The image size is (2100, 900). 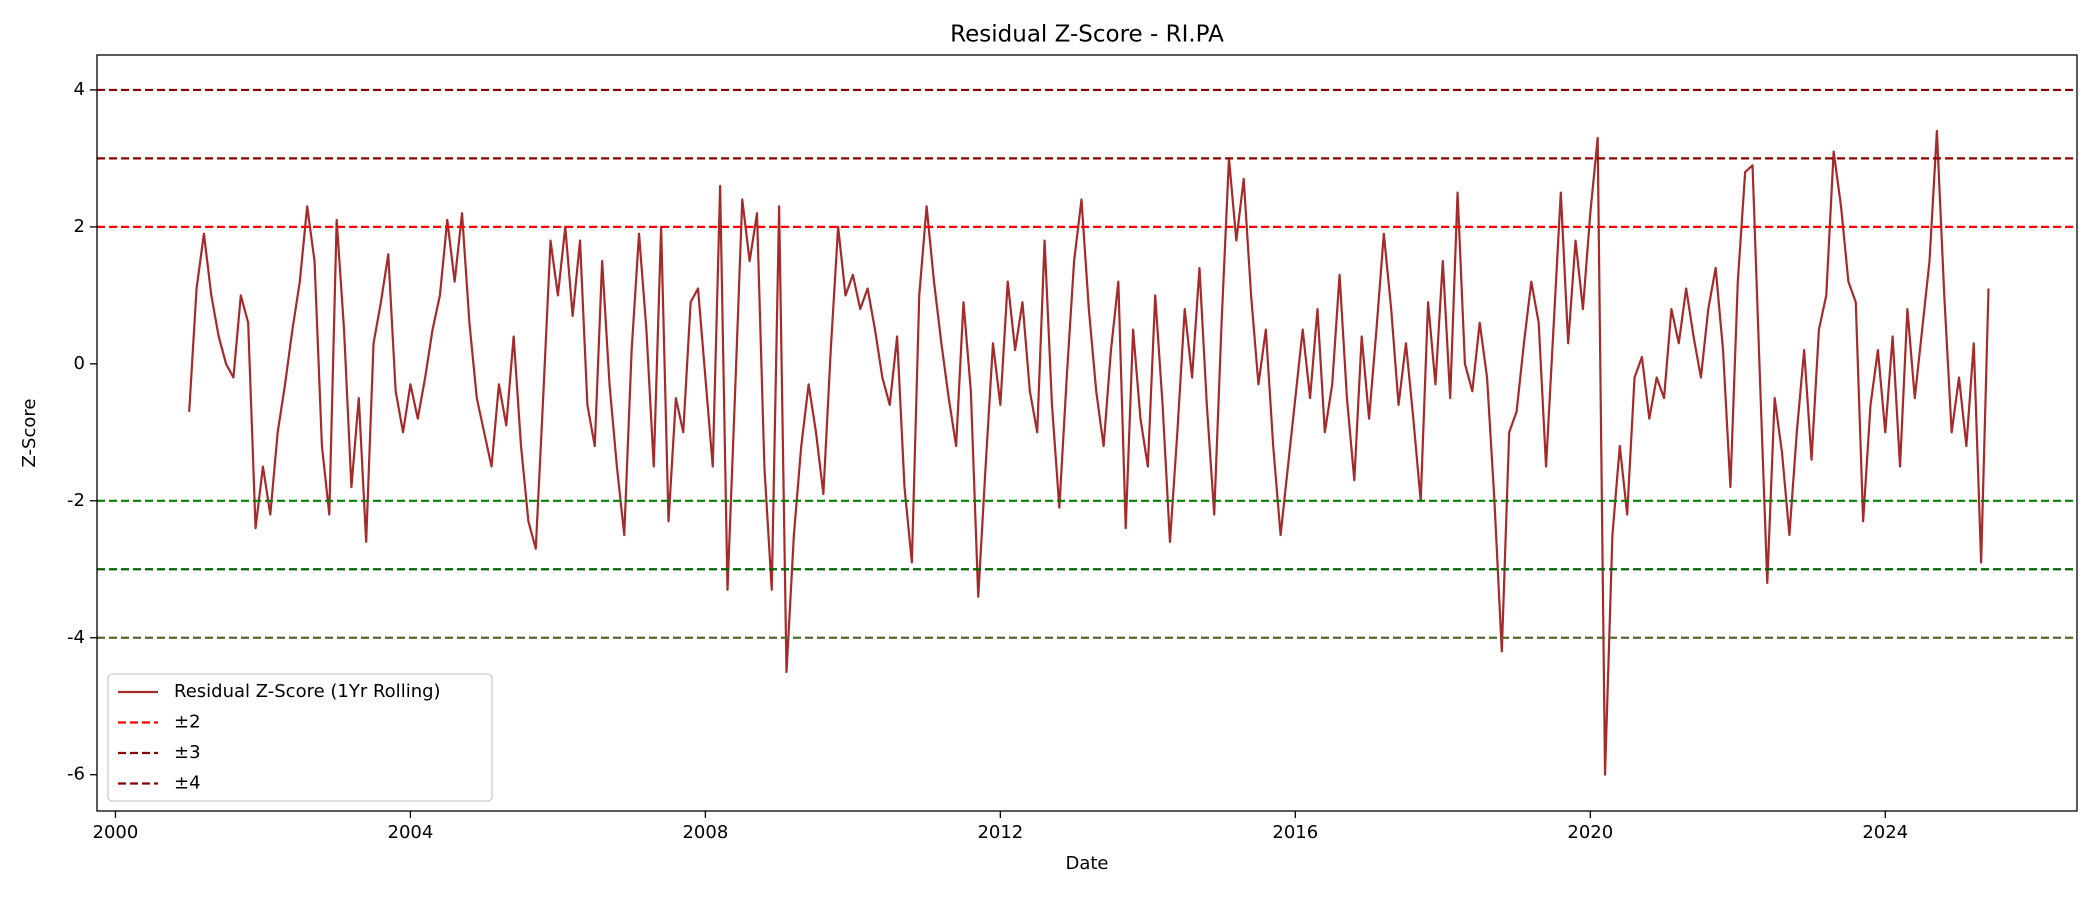 What do you see at coordinates (411, 832) in the screenshot?
I see `x-tick-label: 2004` at bounding box center [411, 832].